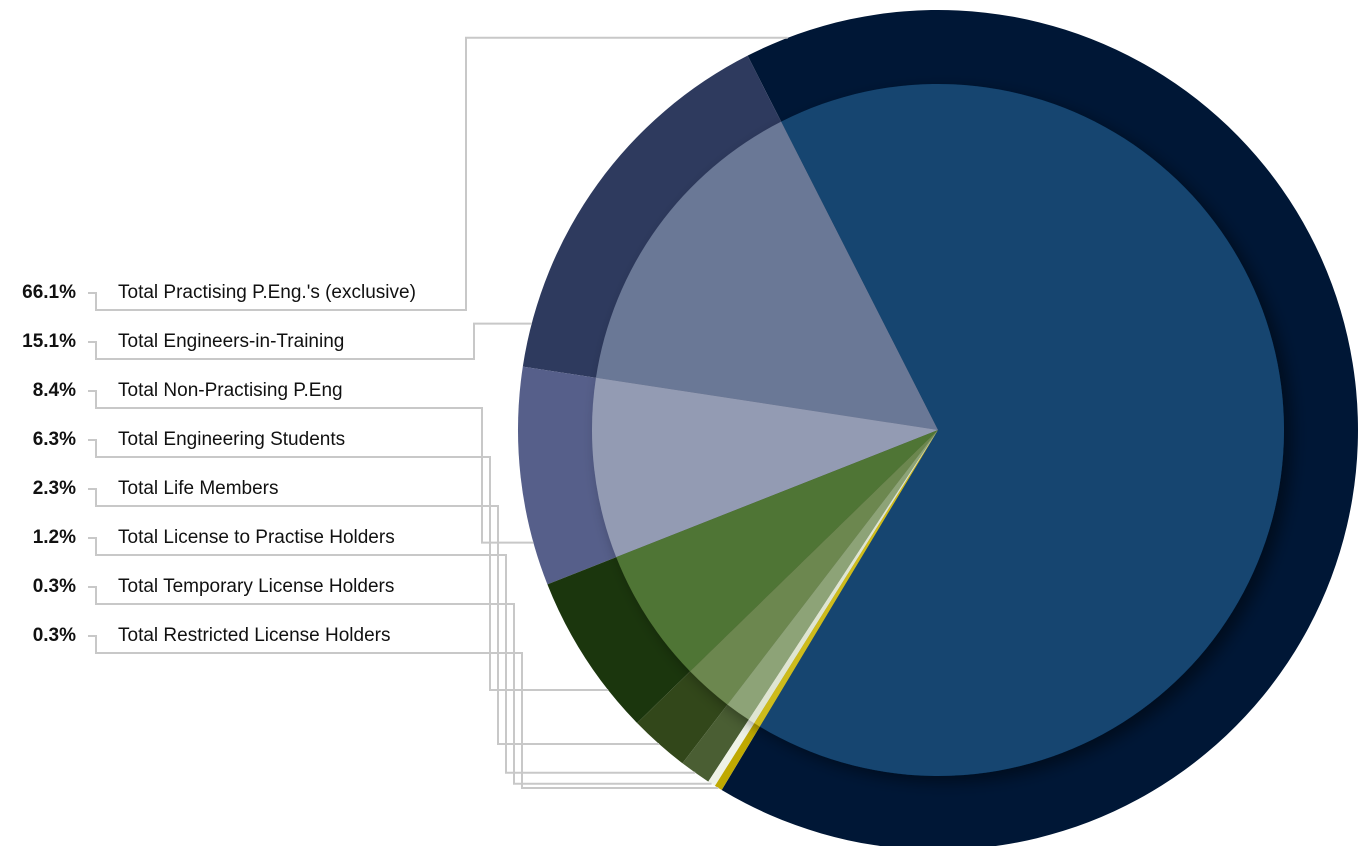  I want to click on category-label: Total Restricted License Holders, so click(254, 635).